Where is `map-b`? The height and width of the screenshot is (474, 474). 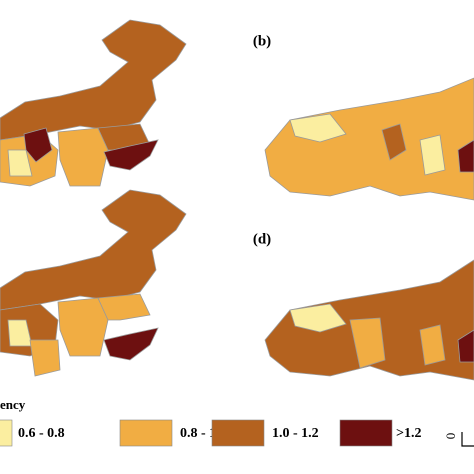
map-b is located at coordinates (369, 139).